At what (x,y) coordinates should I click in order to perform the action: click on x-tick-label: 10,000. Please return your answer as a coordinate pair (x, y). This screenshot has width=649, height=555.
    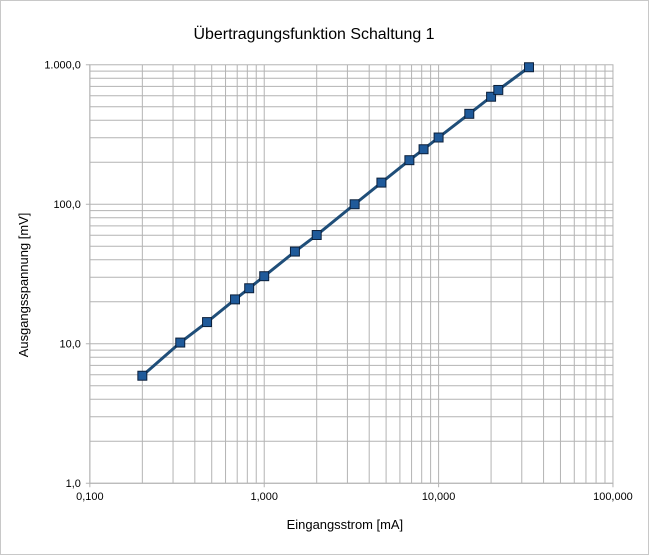
    Looking at the image, I should click on (439, 497).